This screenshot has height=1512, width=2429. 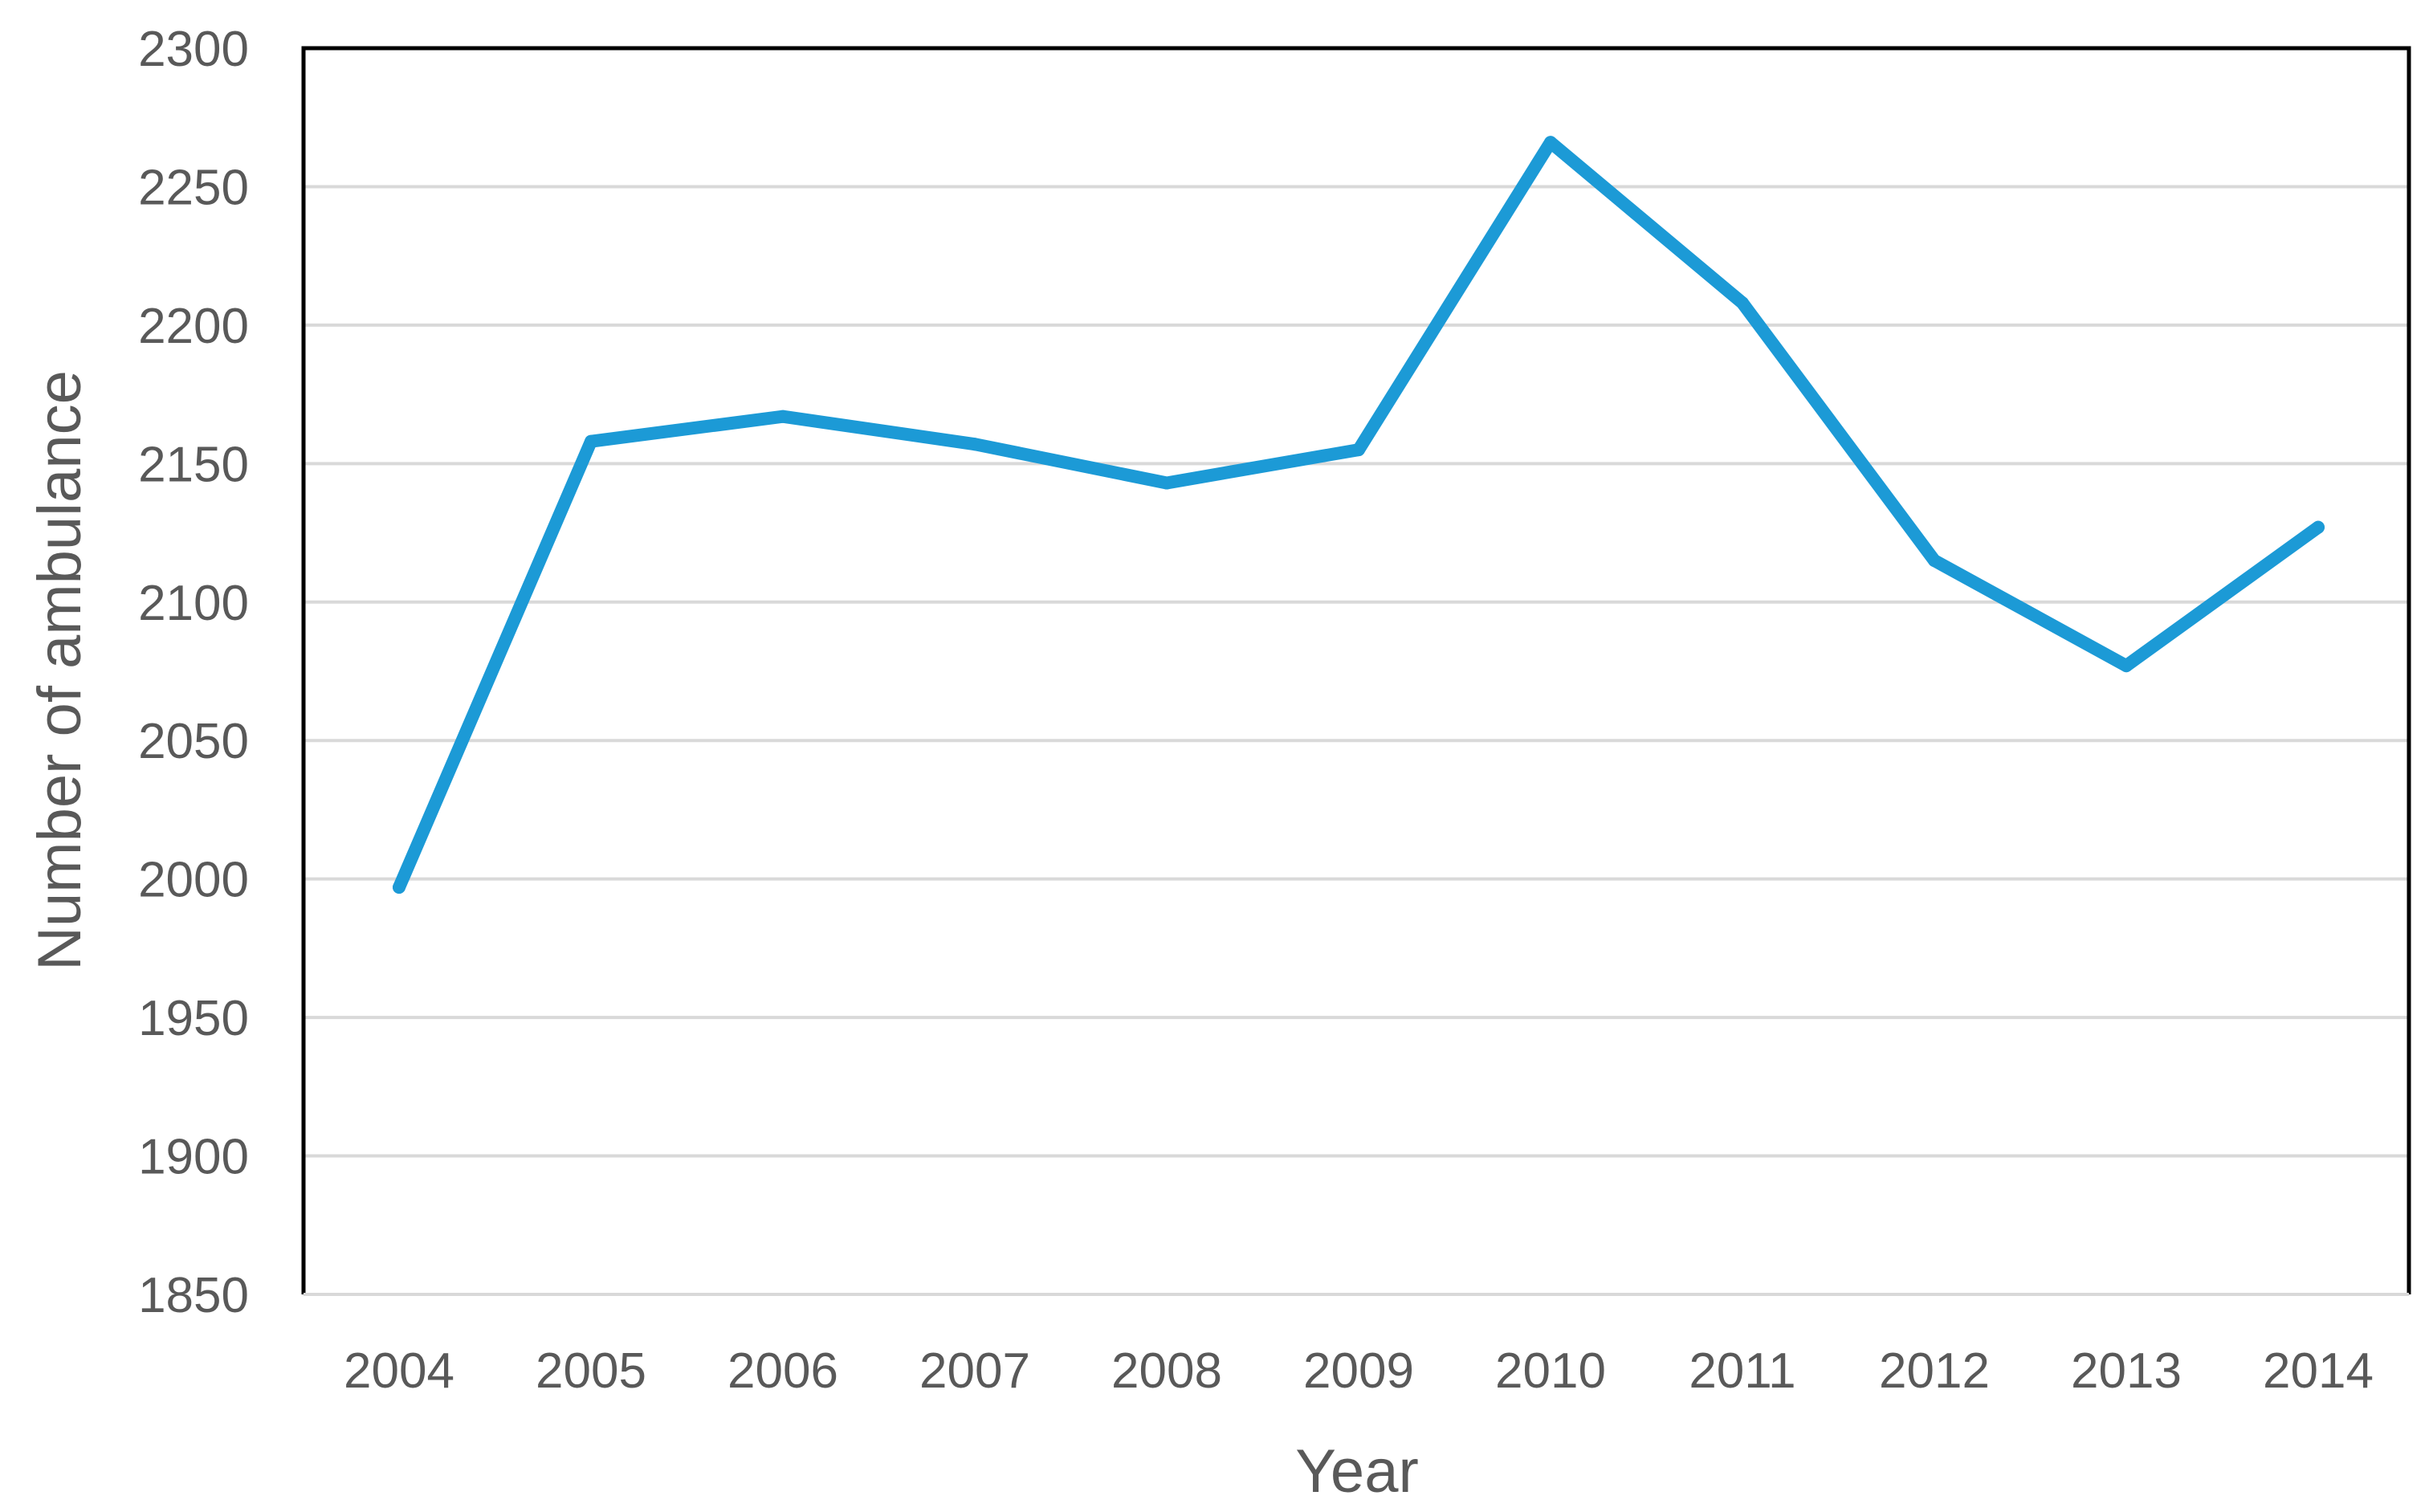 I want to click on x-axis-title: Year, so click(x=1357, y=1472).